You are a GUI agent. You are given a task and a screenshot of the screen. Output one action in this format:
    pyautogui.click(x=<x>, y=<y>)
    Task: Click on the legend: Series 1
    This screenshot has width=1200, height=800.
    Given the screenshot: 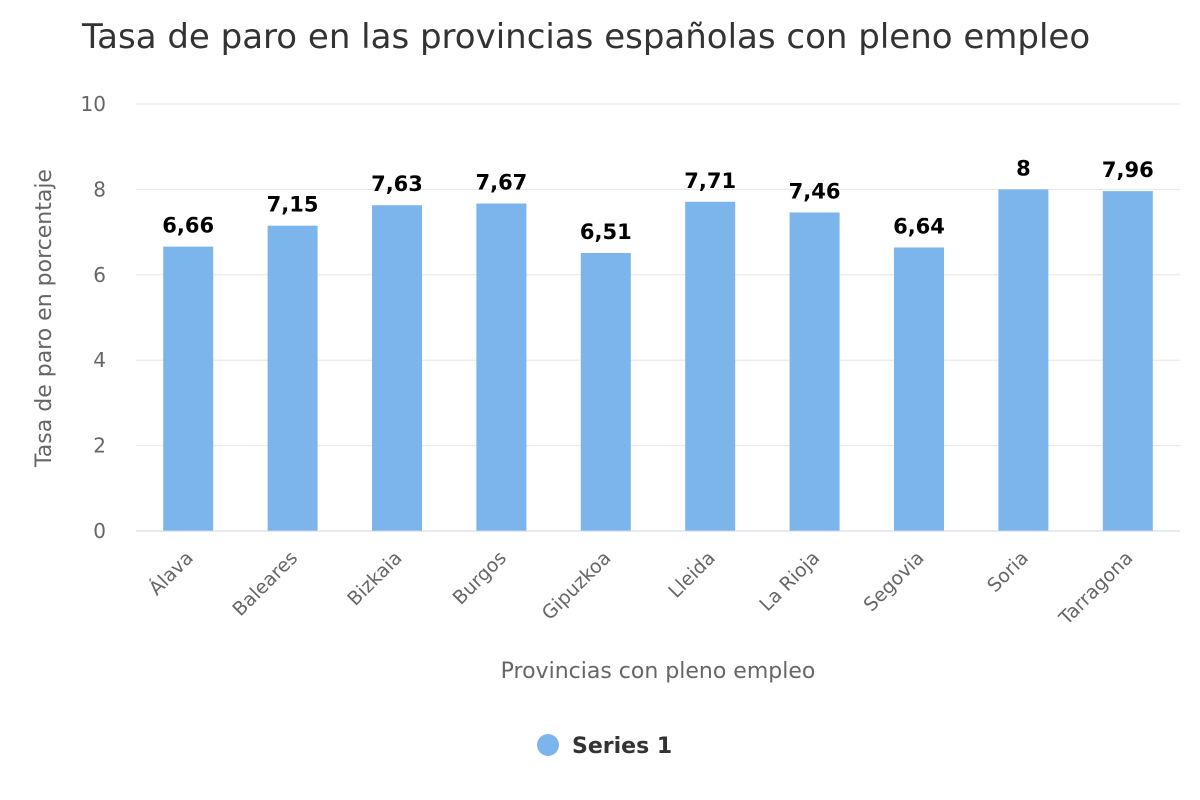 What is the action you would take?
    pyautogui.click(x=604, y=746)
    